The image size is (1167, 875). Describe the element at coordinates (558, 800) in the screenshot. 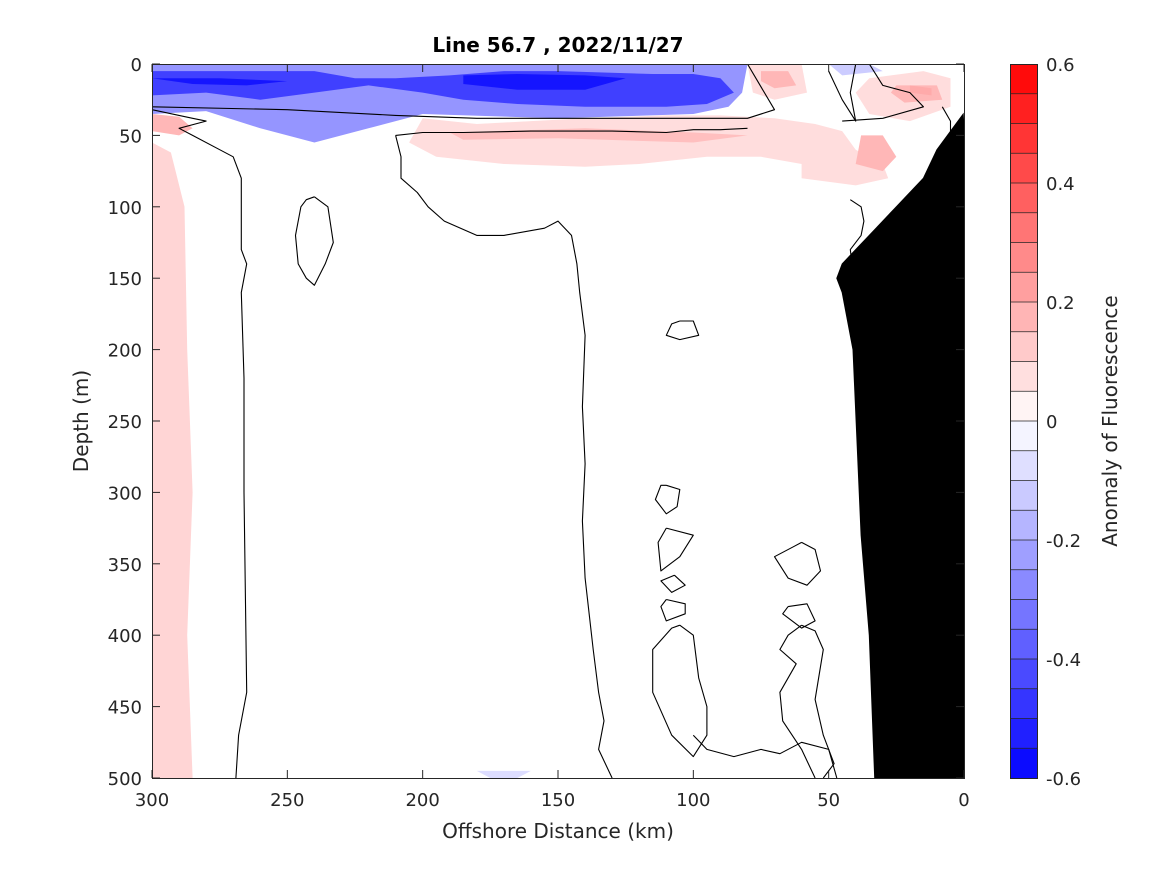

I see `x-tick-label: 150` at that location.